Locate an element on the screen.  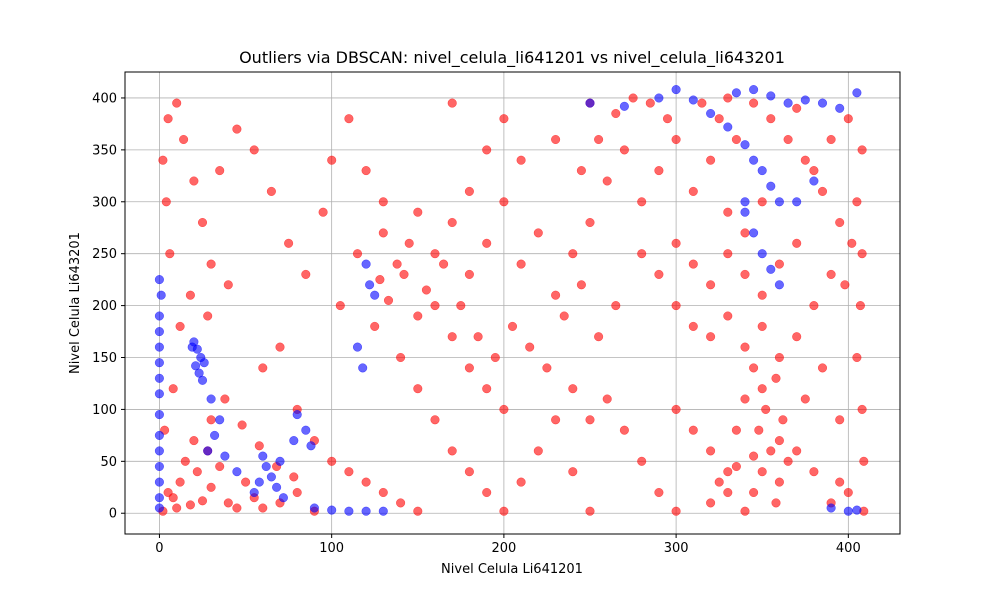
x-tick-label: 200 is located at coordinates (503, 548).